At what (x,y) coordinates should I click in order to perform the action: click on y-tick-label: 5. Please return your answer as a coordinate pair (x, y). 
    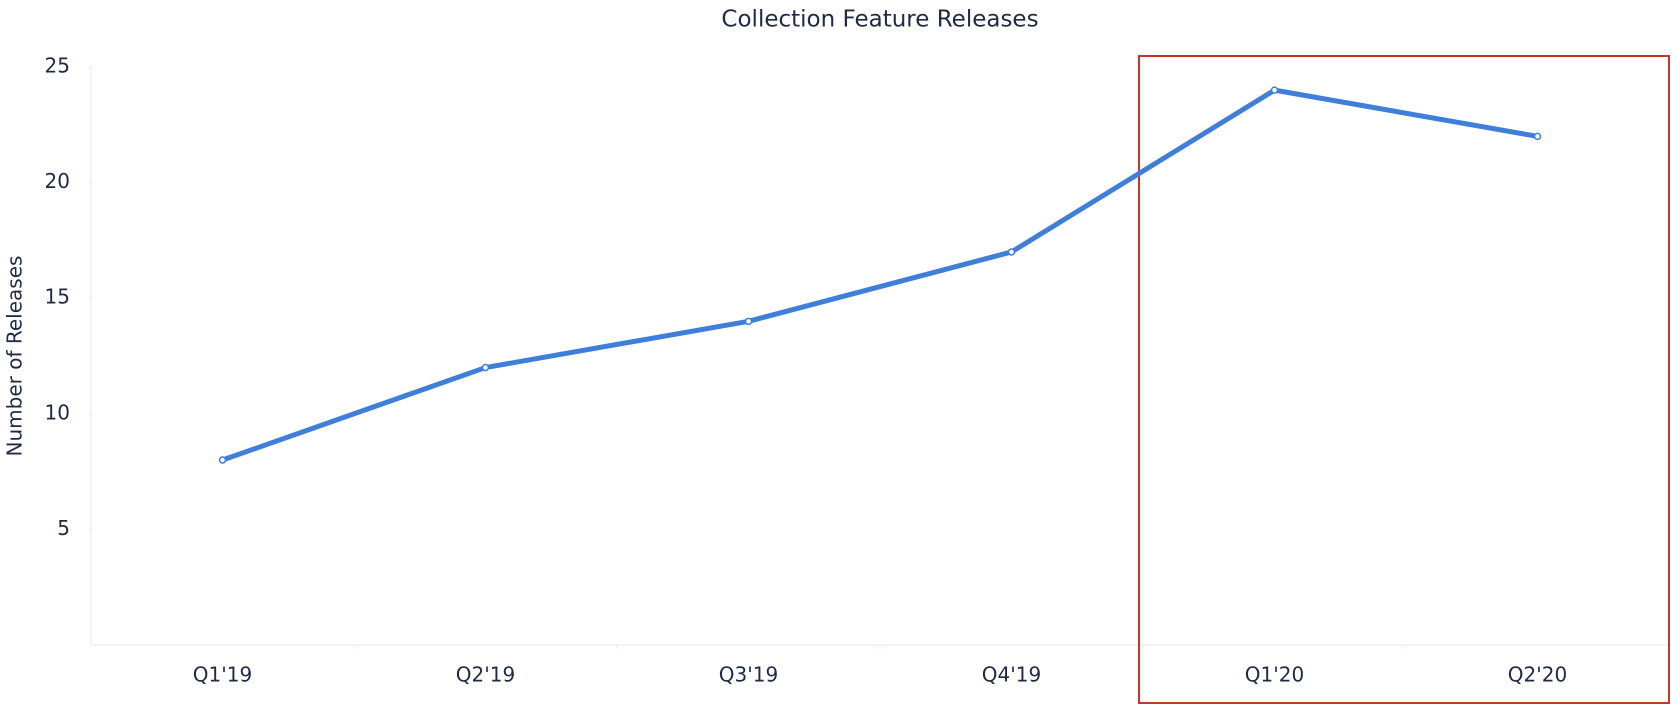
    Looking at the image, I should click on (63, 528).